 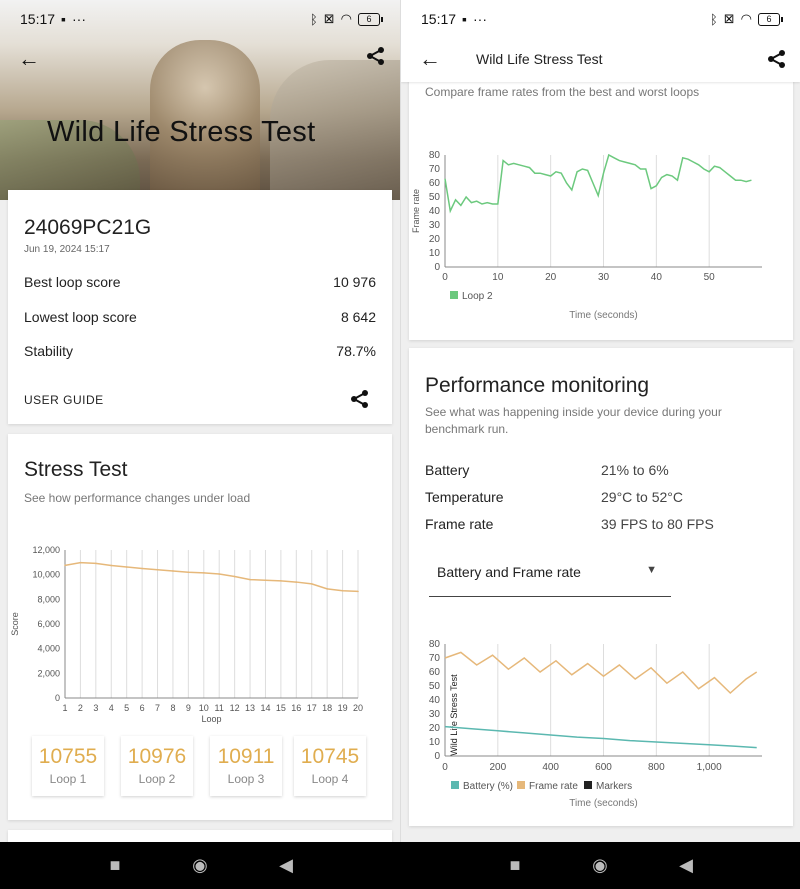 What do you see at coordinates (64, 400) in the screenshot?
I see `user-guide-link: USER GUIDE` at bounding box center [64, 400].